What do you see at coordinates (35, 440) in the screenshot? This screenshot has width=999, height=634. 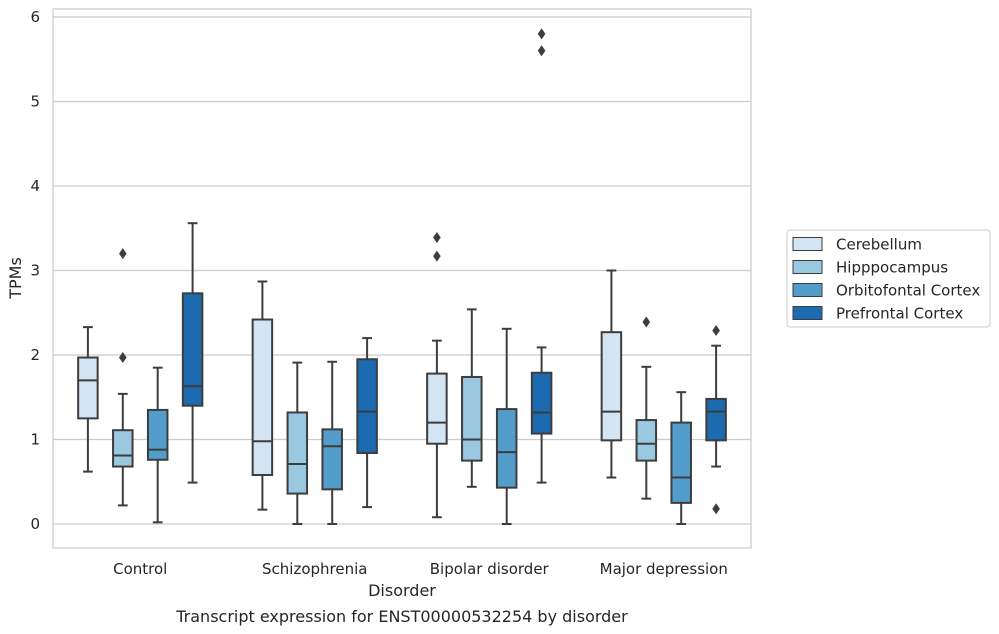 I see `y-tick-label: 1` at bounding box center [35, 440].